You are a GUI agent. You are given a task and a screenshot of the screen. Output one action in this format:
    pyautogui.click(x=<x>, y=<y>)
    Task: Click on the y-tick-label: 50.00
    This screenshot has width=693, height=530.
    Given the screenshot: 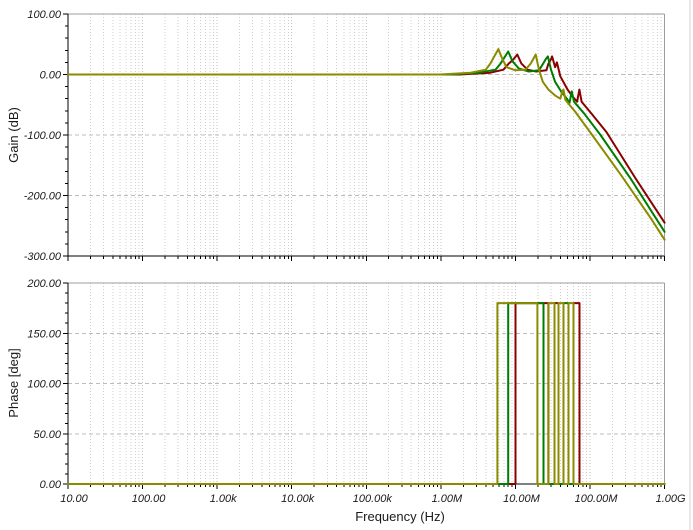 What is the action you would take?
    pyautogui.click(x=47, y=435)
    